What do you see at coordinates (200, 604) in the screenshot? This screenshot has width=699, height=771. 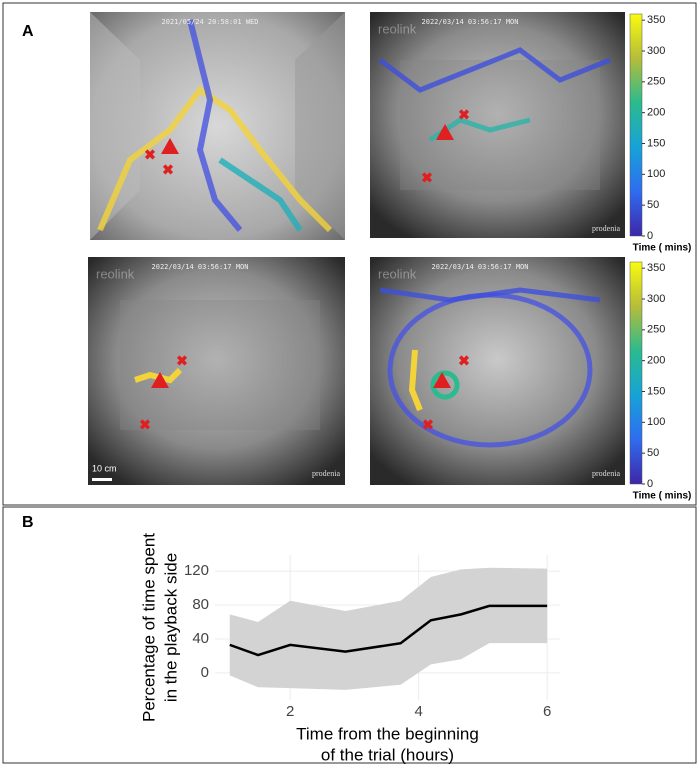 I see `y-tick-label: 80` at bounding box center [200, 604].